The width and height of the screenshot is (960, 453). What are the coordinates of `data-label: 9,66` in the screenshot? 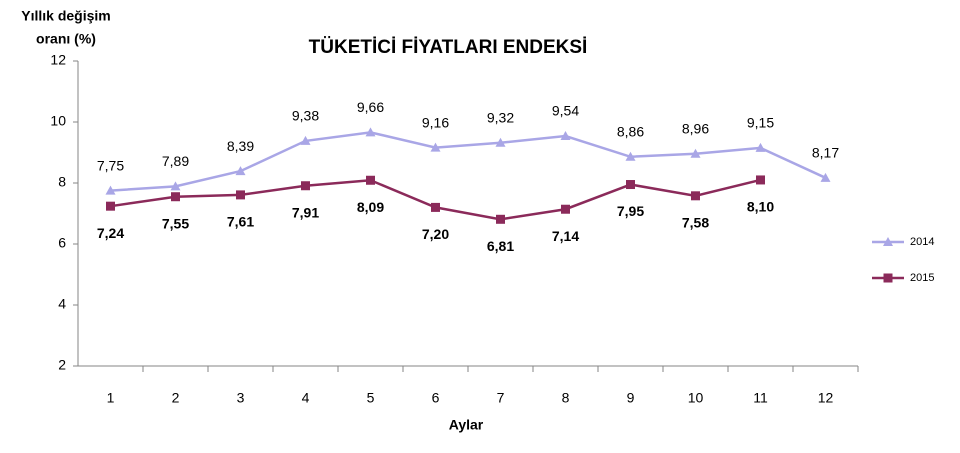 It's located at (370, 107).